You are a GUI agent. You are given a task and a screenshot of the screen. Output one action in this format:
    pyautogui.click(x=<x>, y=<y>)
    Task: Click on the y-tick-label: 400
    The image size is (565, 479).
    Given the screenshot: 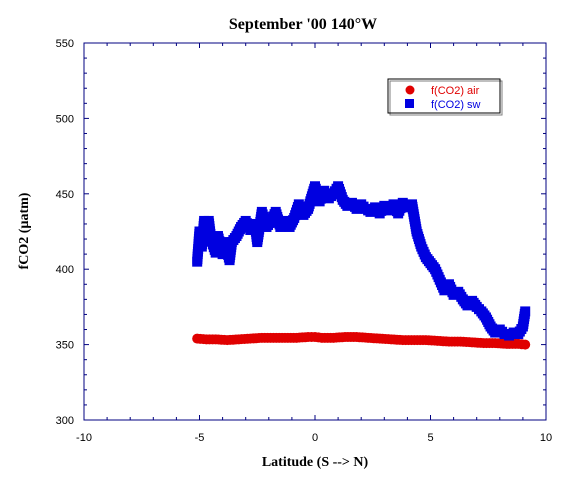 What is the action you would take?
    pyautogui.click(x=65, y=270)
    